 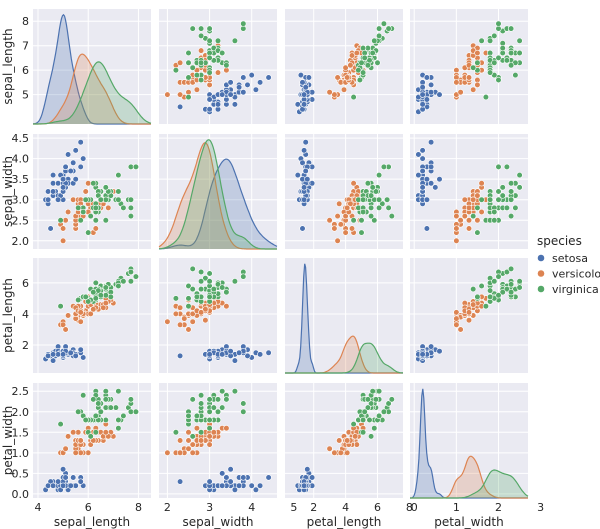 I want to click on y-tick-label-sepal_width: 4.0, so click(x=21, y=159).